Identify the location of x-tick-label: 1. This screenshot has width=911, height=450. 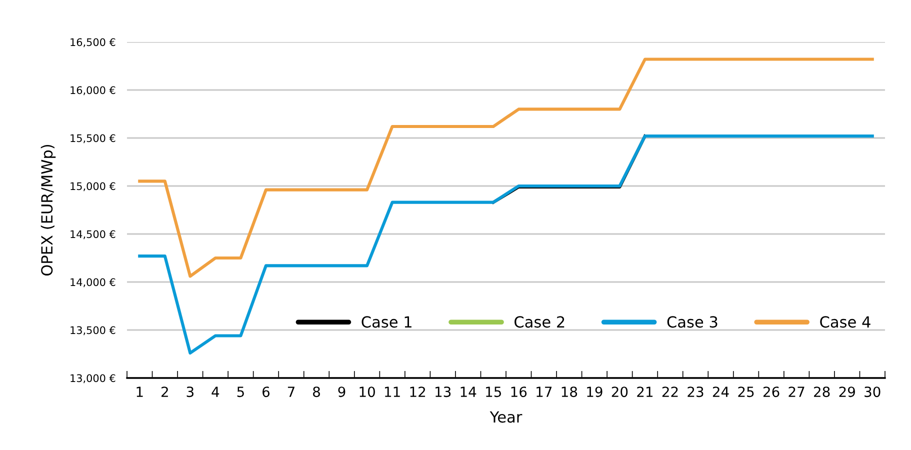
(139, 391).